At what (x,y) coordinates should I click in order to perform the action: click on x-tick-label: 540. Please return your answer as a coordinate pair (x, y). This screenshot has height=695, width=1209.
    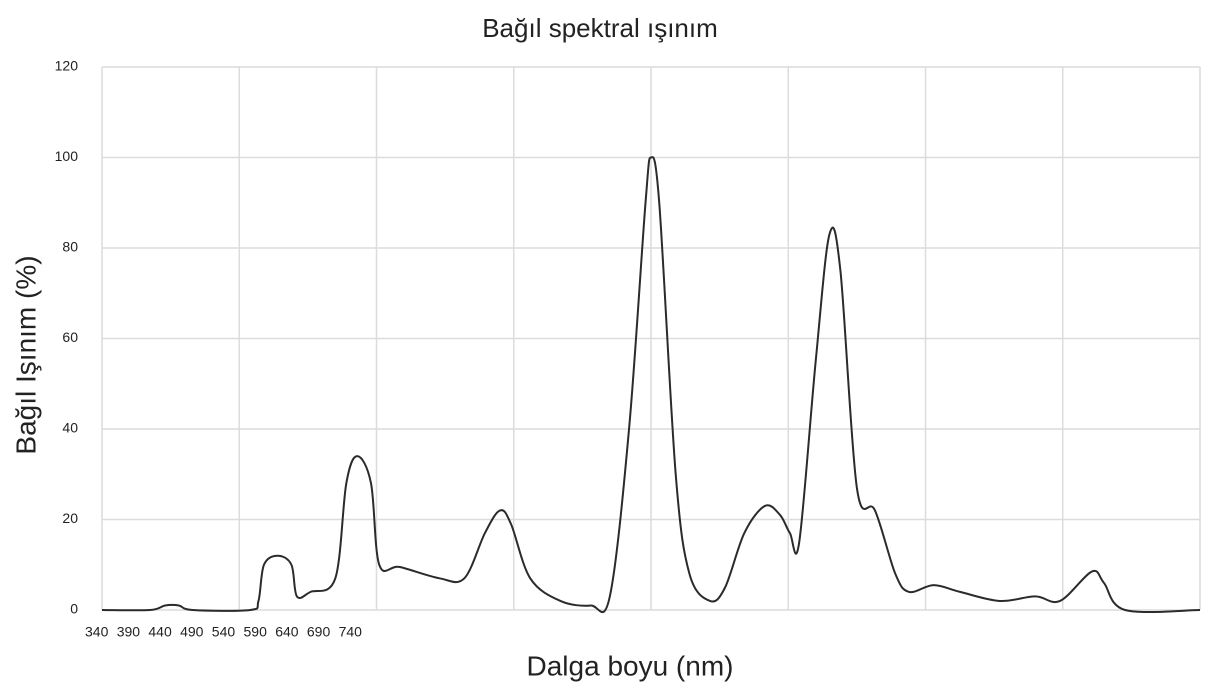
    Looking at the image, I should click on (224, 632).